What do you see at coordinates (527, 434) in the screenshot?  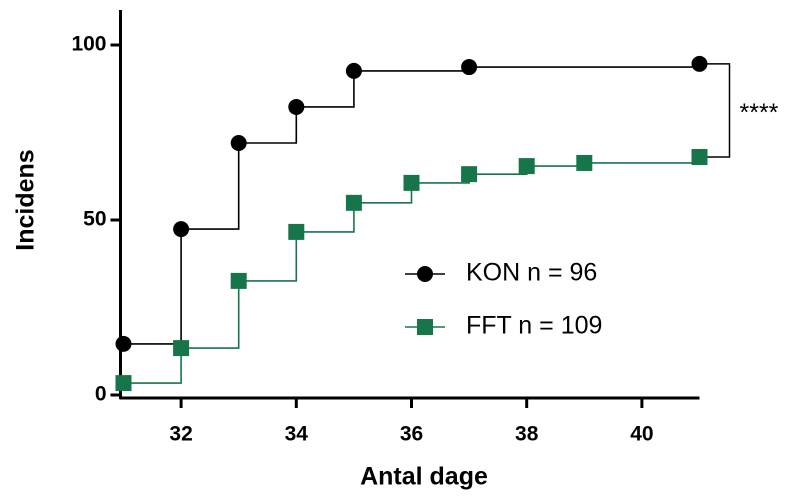 I see `x-tick-label: 38` at bounding box center [527, 434].